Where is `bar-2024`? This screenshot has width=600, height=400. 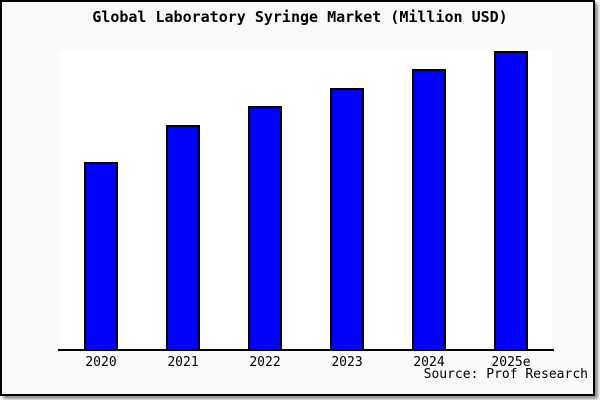 bar-2024 is located at coordinates (429, 209).